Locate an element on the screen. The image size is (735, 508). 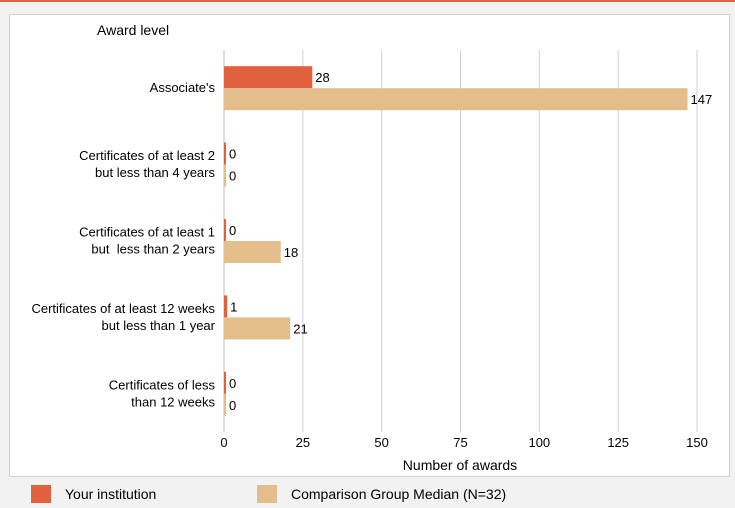
legend-item-your-institution: Your institution is located at coordinates (93, 494).